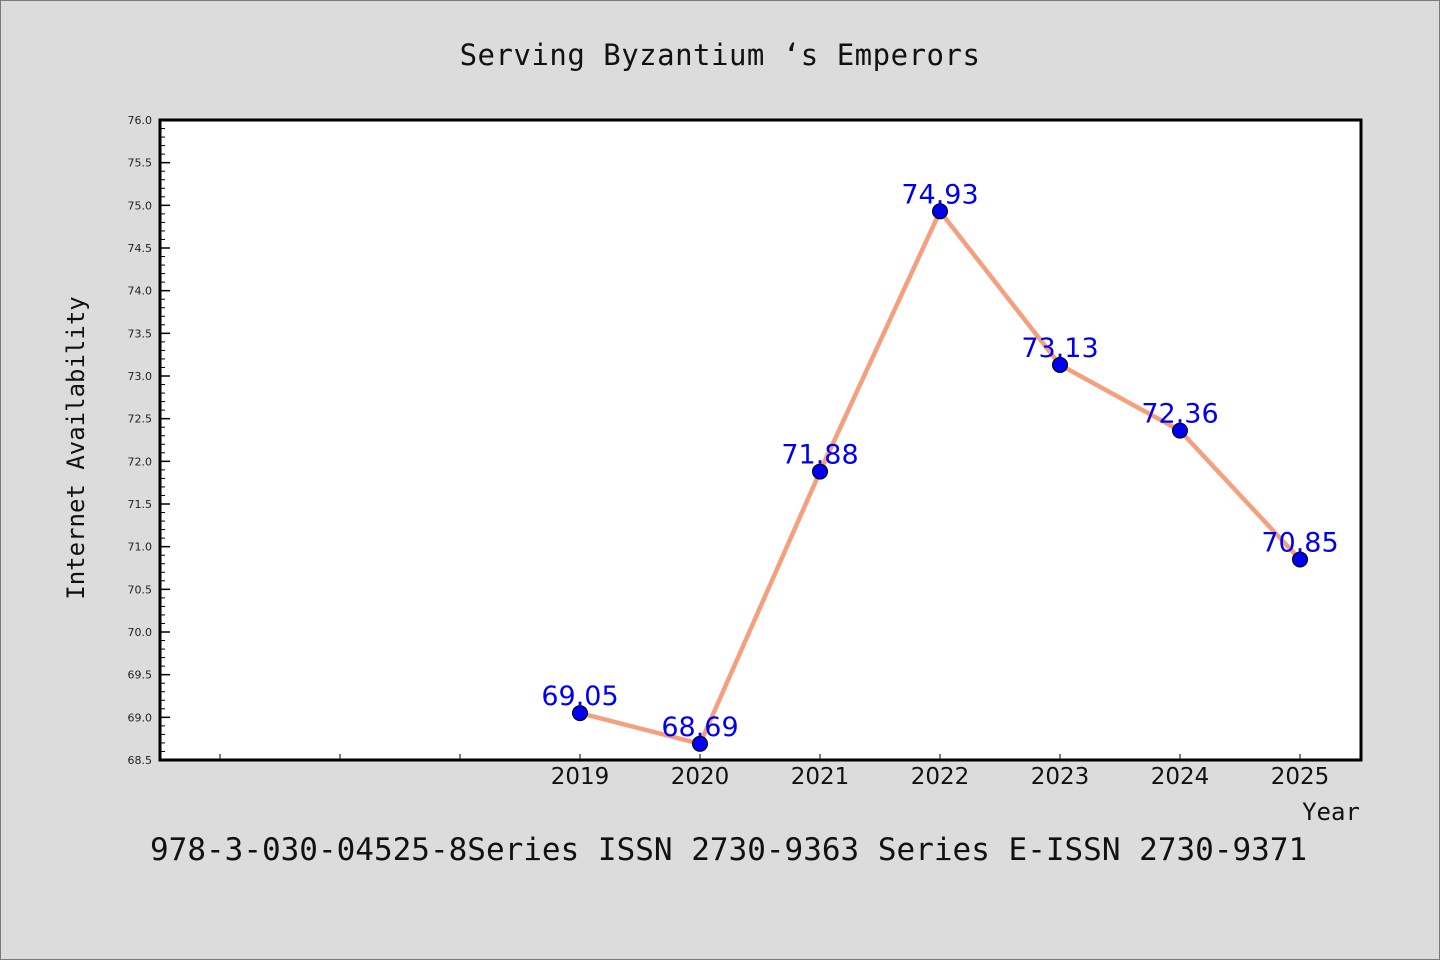  I want to click on x-tick-label: 2021, so click(820, 777).